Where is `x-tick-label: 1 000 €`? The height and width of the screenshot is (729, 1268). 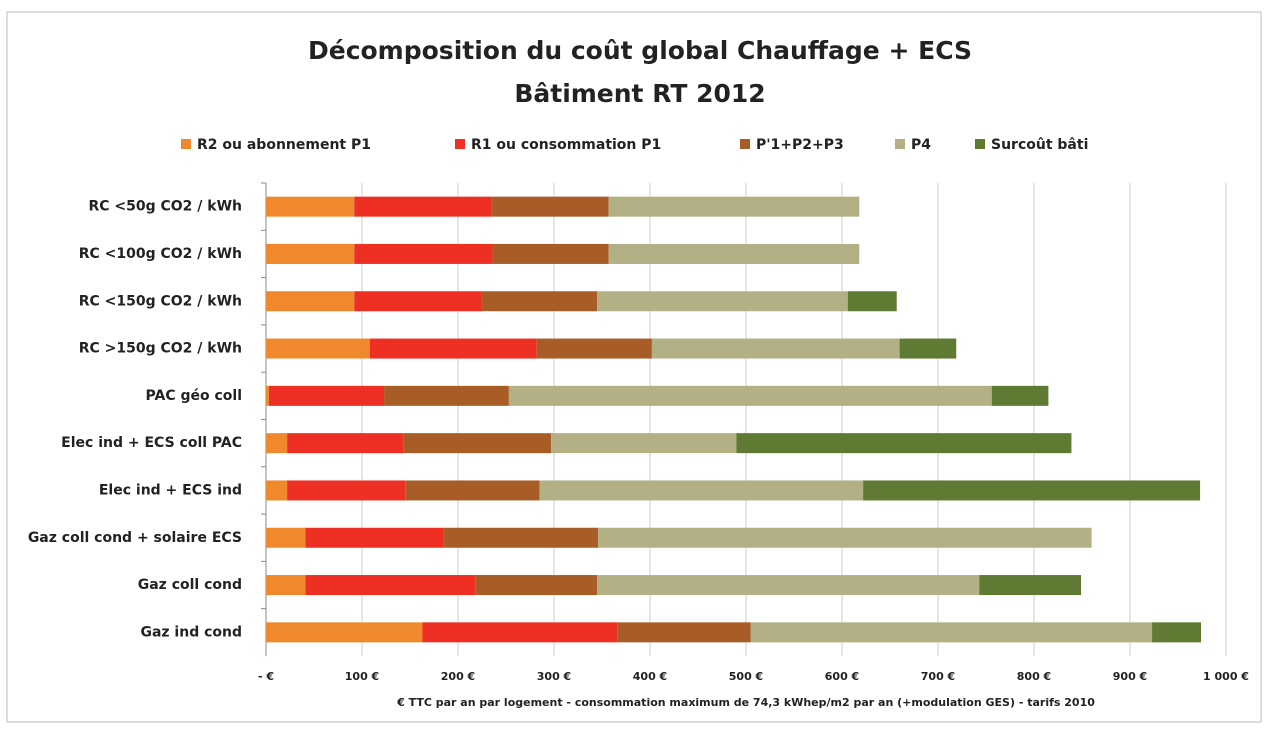
x-tick-label: 1 000 € is located at coordinates (1226, 676).